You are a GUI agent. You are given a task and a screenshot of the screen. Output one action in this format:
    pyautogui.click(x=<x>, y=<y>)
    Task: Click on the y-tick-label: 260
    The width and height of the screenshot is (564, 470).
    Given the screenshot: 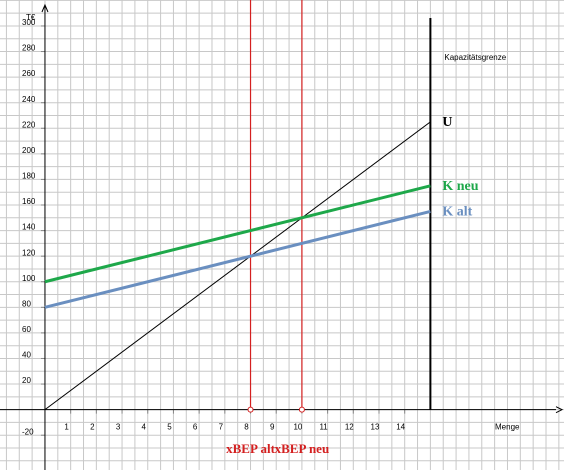 What is the action you would take?
    pyautogui.click(x=29, y=73)
    